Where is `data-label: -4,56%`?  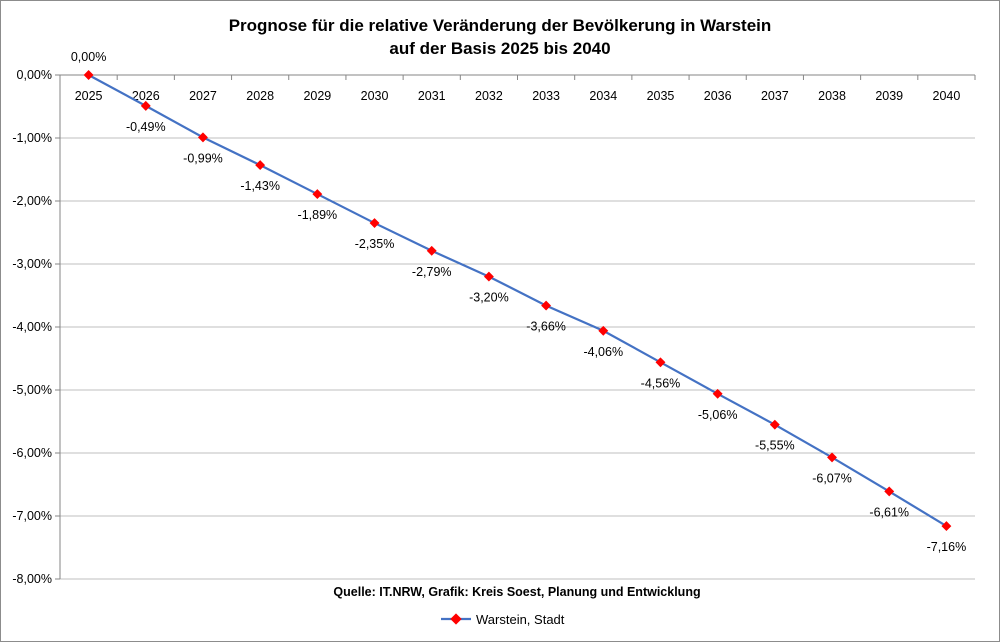
data-label: -4,56% is located at coordinates (661, 383).